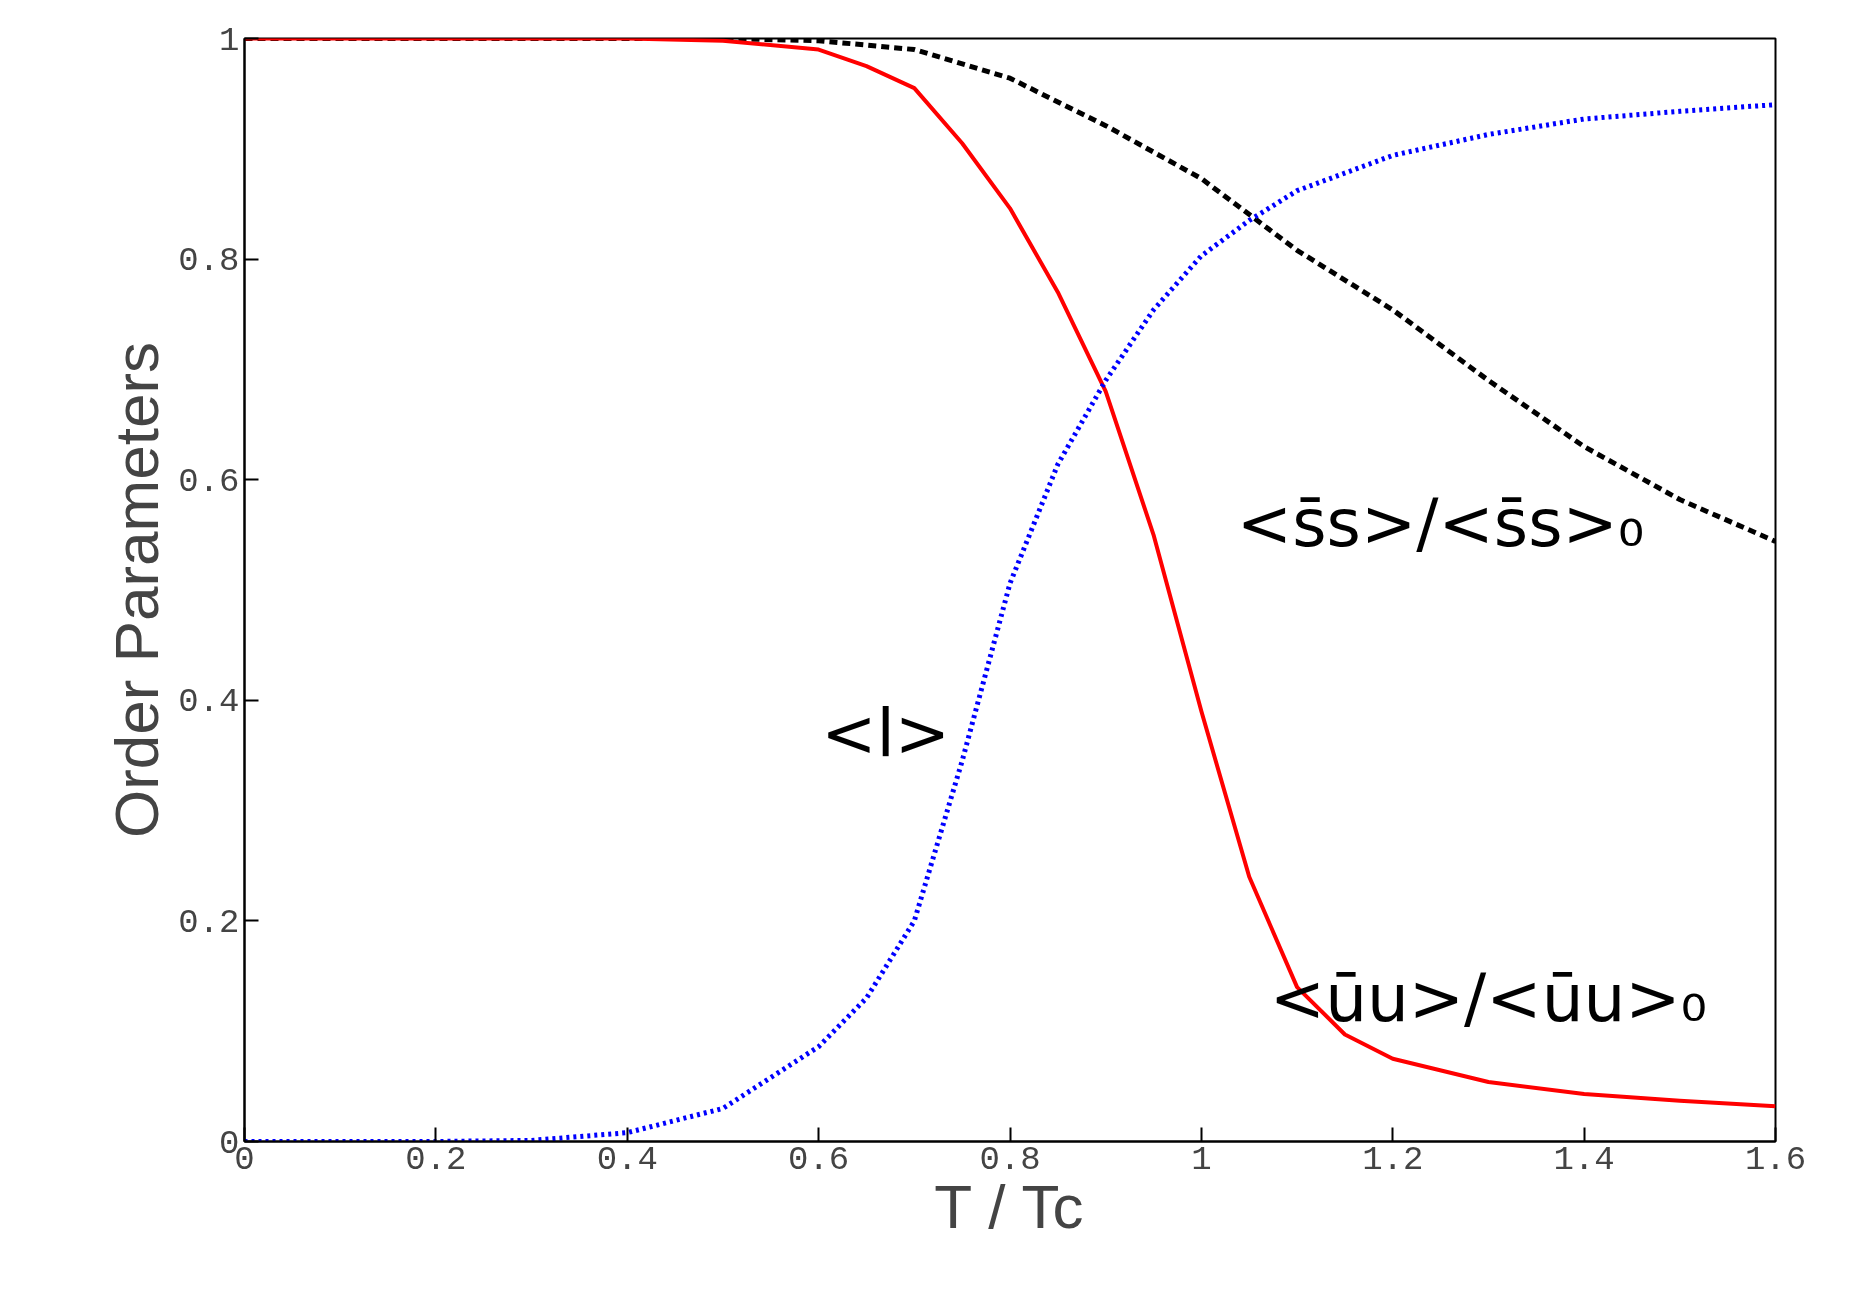  Describe the element at coordinates (137, 590) in the screenshot. I see `y-axis-title: Order Parameters` at that location.